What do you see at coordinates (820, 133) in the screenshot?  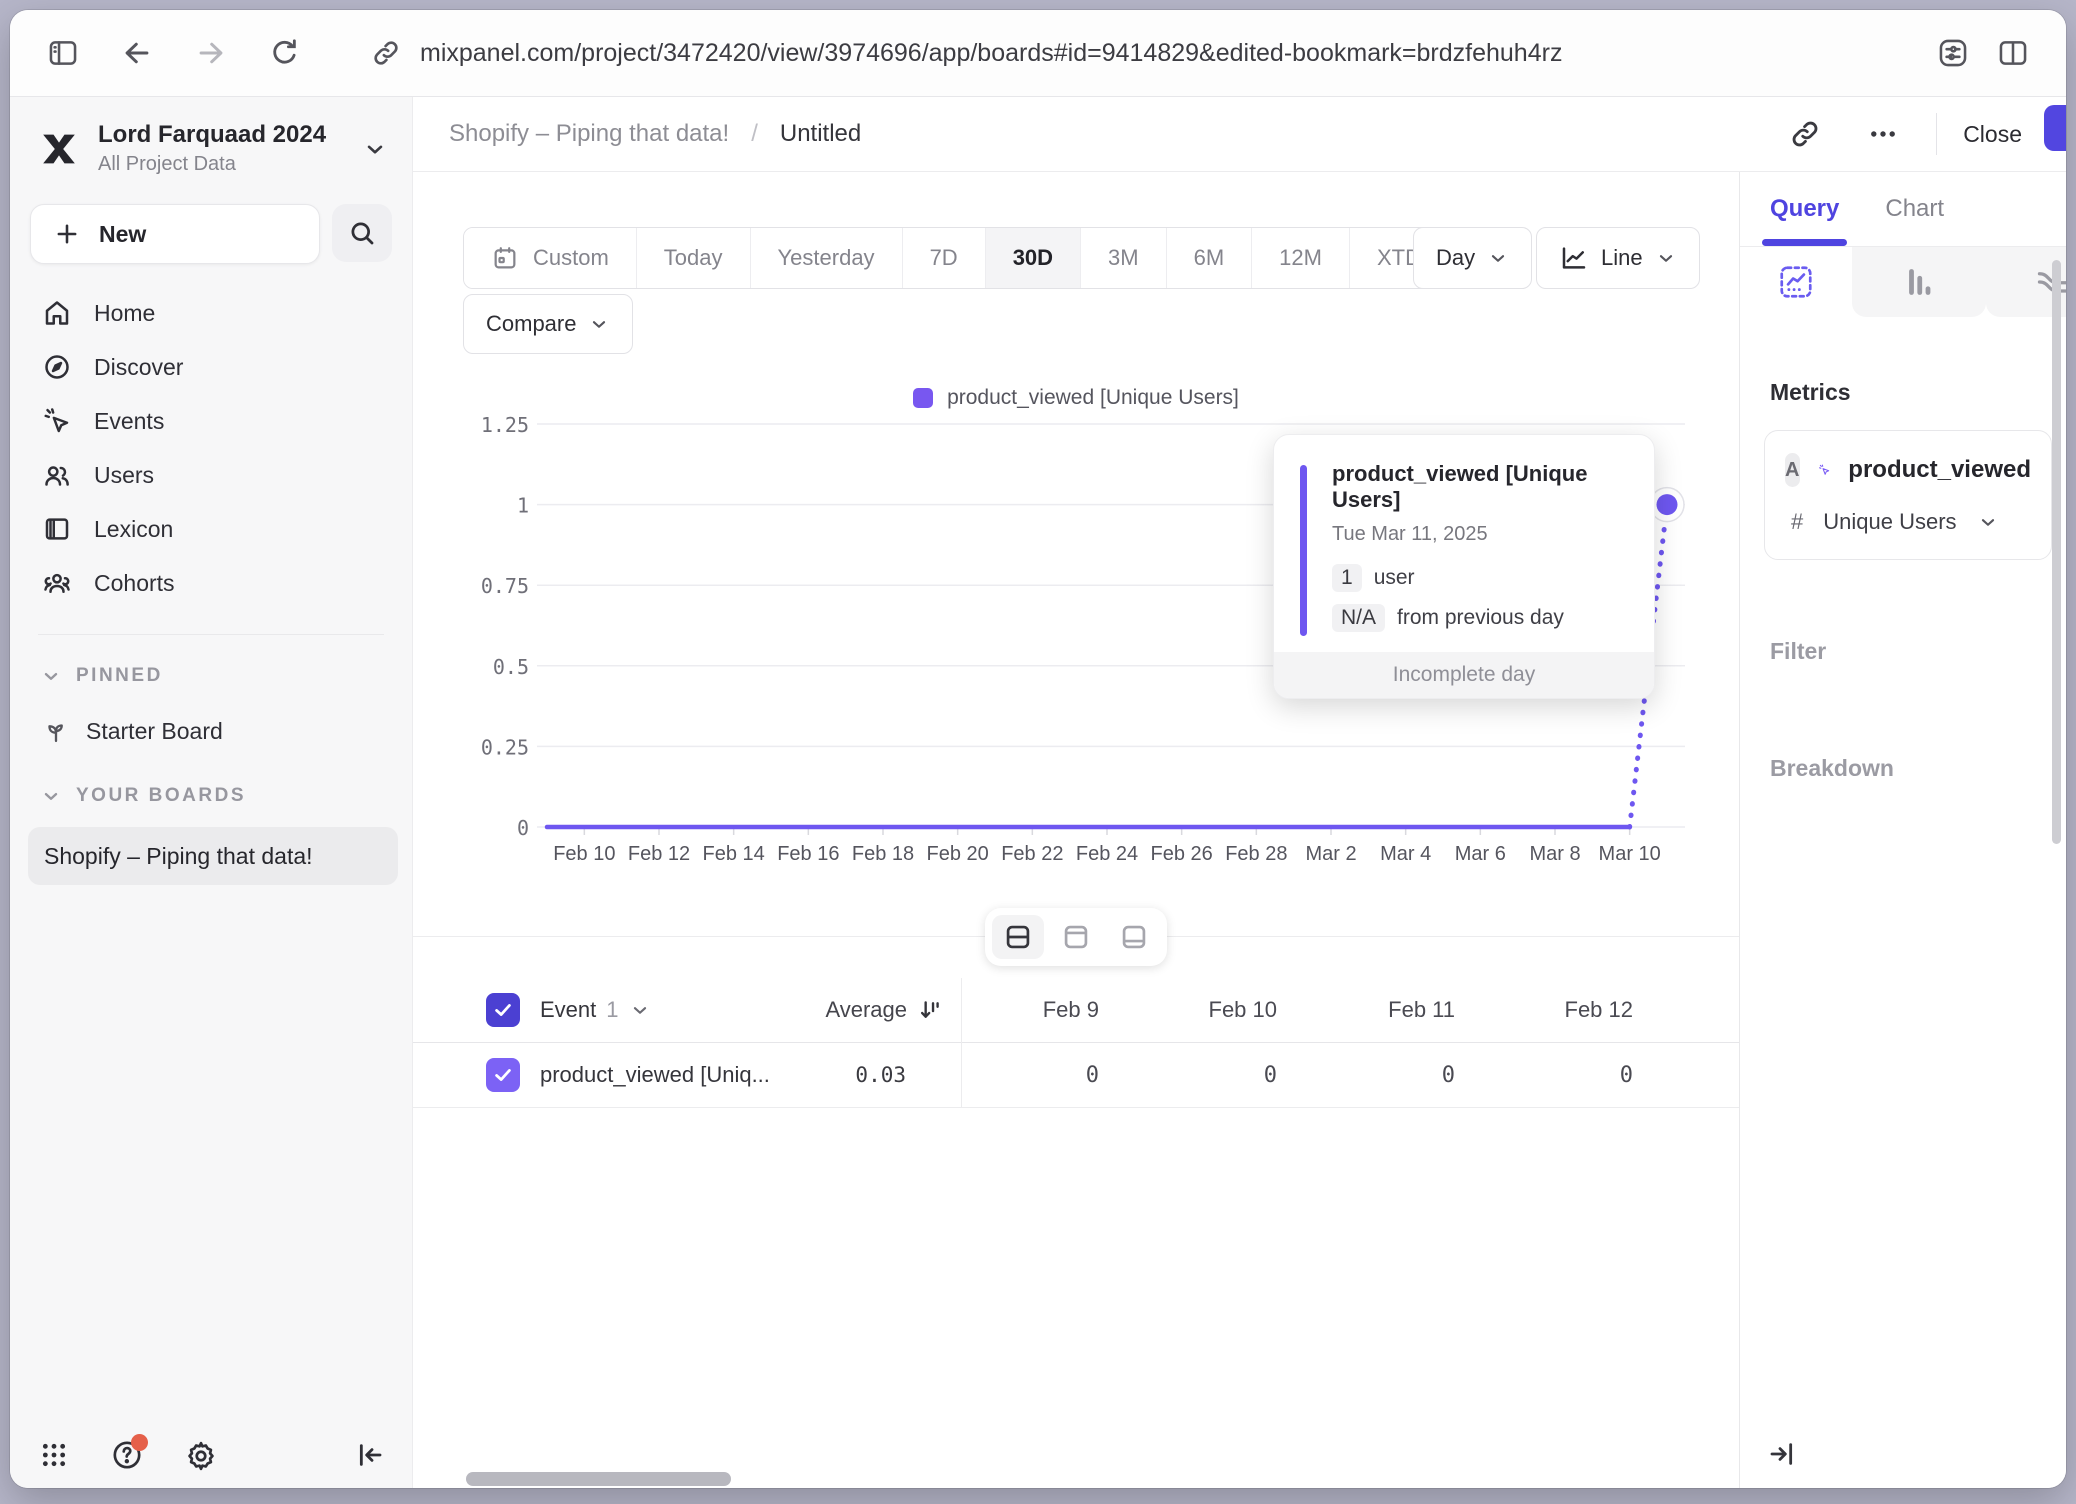 I see `breadcrumb-page: Untitled` at bounding box center [820, 133].